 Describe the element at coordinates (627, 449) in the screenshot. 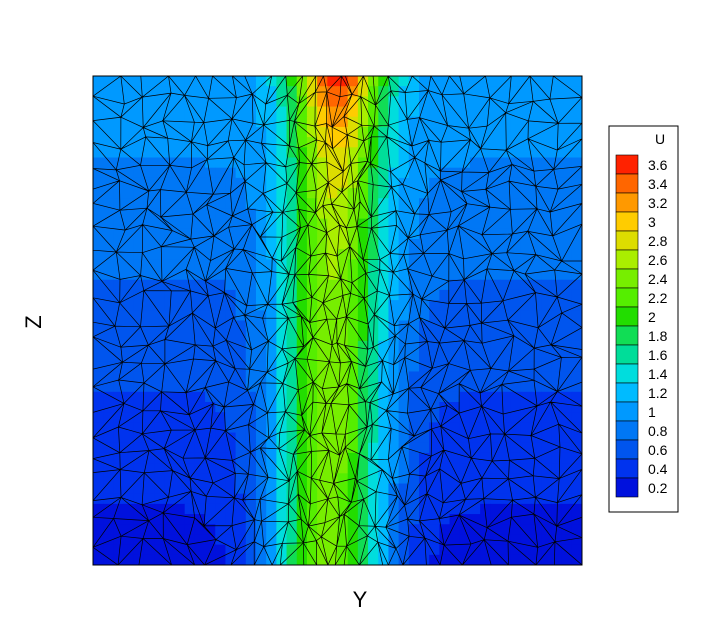

I see `legend-swatch` at that location.